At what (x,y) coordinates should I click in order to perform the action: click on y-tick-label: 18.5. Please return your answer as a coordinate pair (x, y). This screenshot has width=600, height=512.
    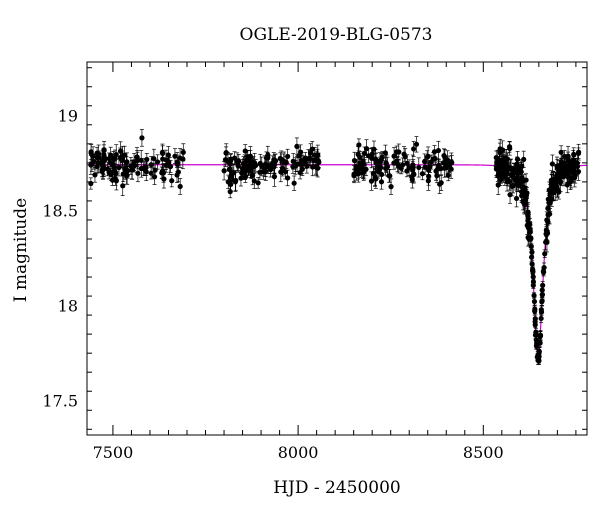
    Looking at the image, I should click on (60, 210).